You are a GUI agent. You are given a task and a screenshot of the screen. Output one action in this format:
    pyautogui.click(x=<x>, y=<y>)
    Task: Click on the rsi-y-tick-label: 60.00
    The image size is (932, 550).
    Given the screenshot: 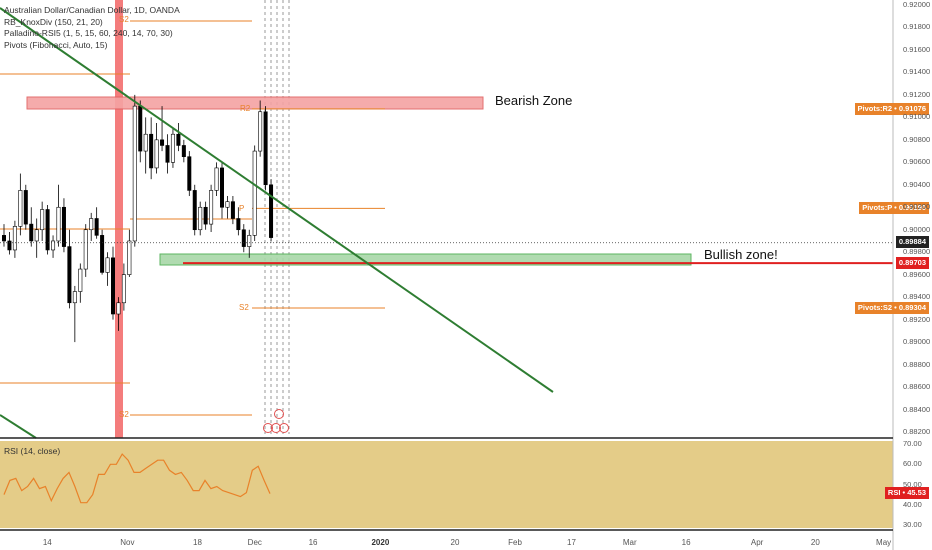 What is the action you would take?
    pyautogui.click(x=912, y=464)
    